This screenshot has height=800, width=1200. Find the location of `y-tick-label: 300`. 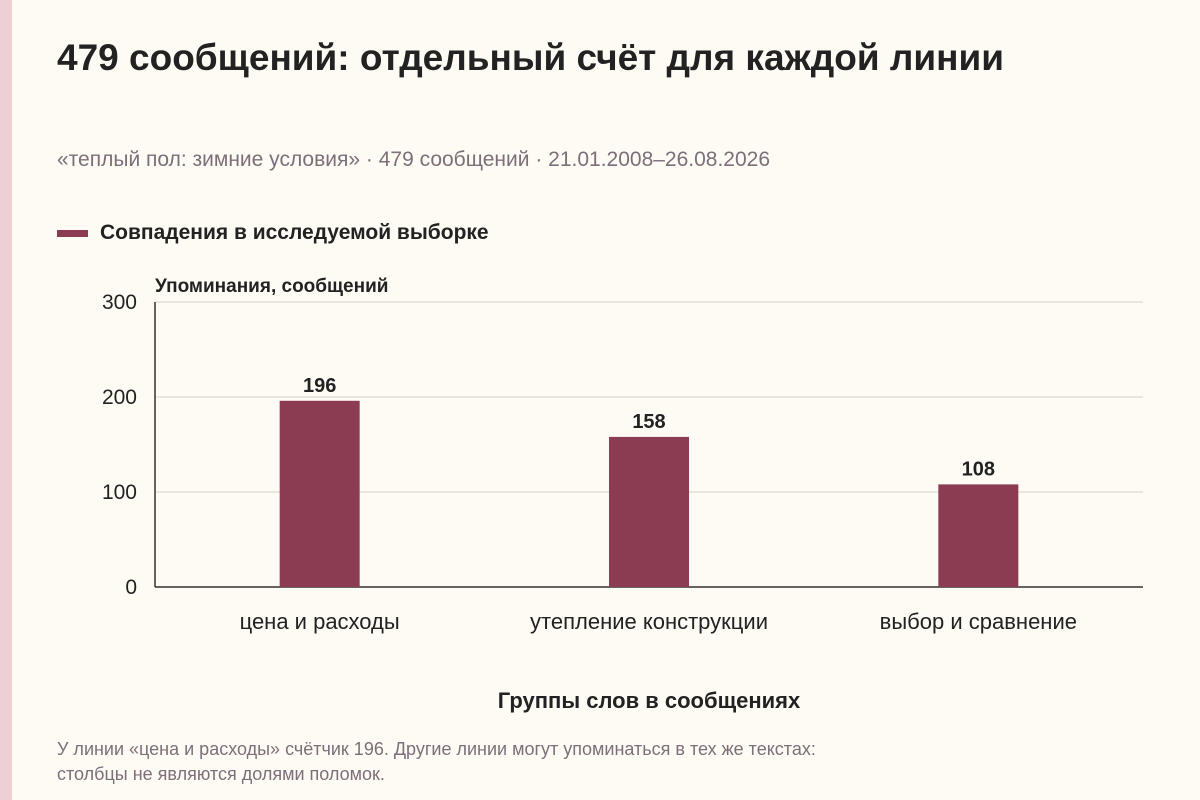

y-tick-label: 300 is located at coordinates (119, 302).